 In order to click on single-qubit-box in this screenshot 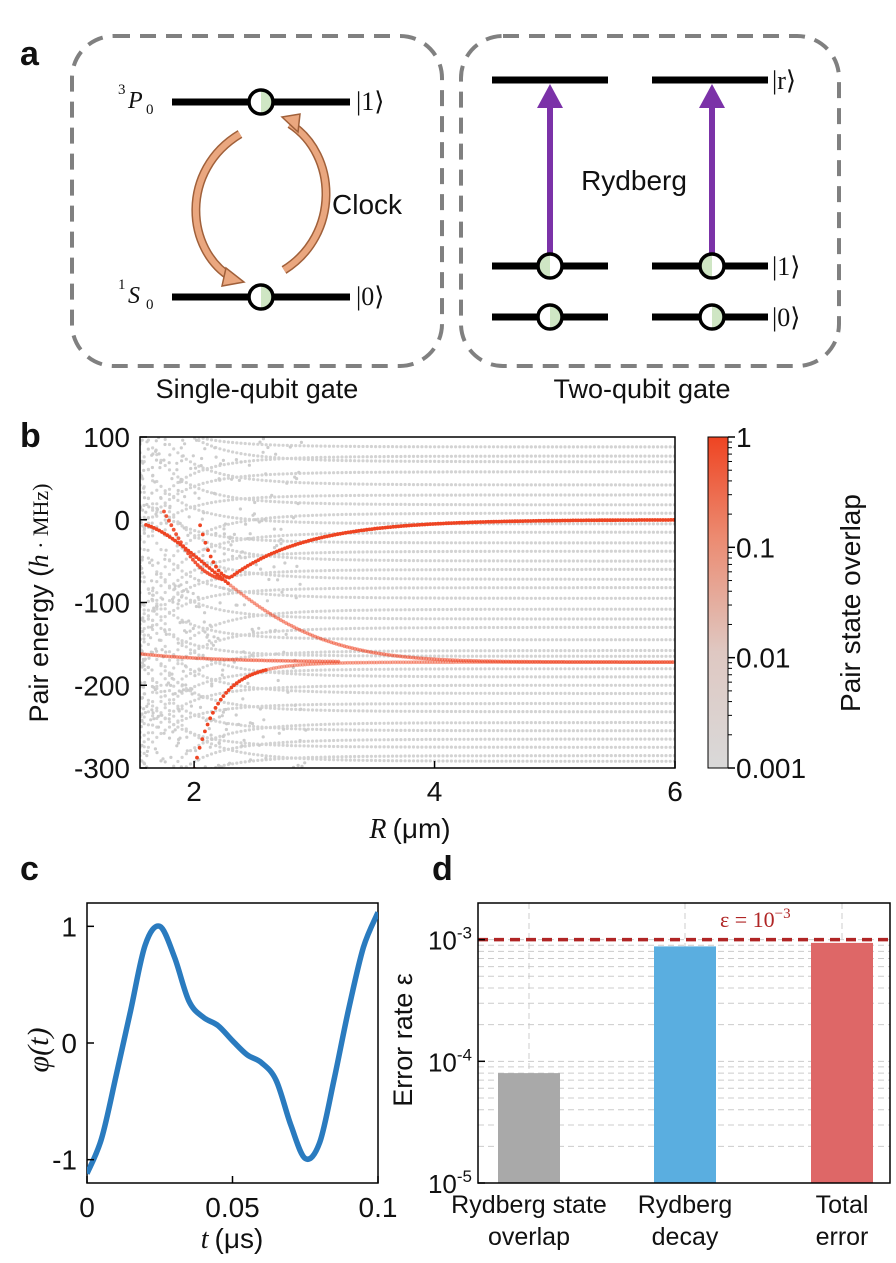, I will do `click(257, 201)`.